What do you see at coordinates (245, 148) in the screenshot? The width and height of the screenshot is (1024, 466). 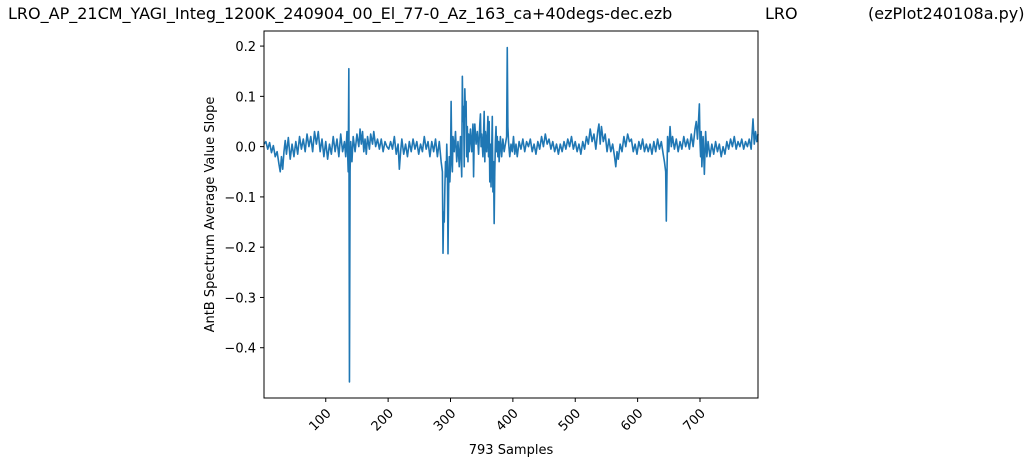 I see `y-tick-label: 0.0` at bounding box center [245, 148].